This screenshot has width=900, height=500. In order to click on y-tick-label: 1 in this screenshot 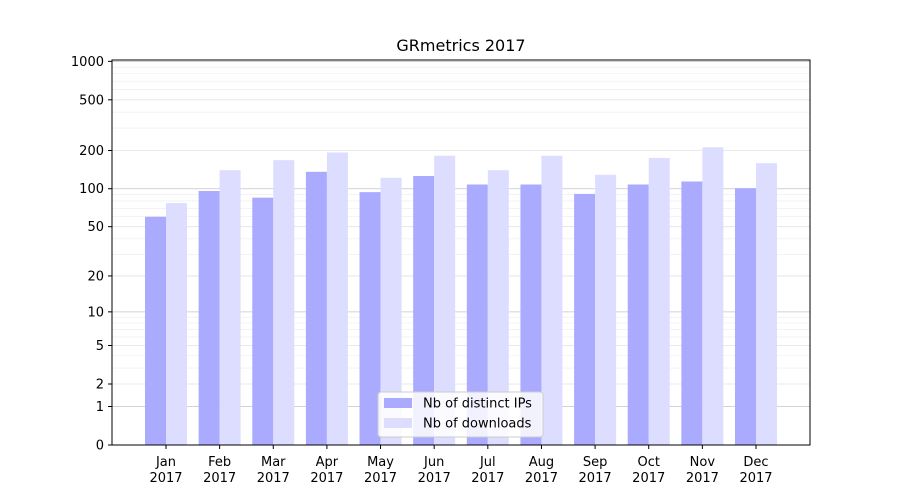, I will do `click(100, 407)`.